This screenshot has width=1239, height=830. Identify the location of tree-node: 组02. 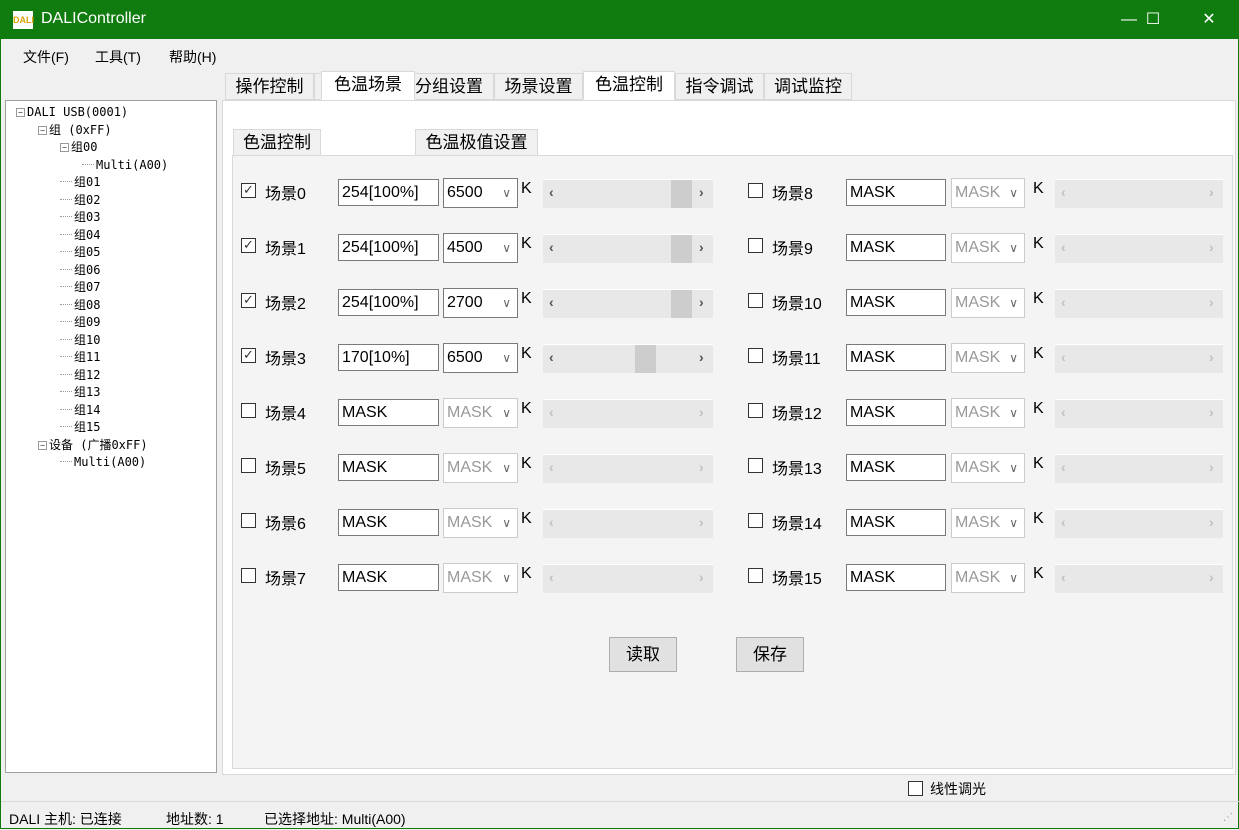
(80, 200).